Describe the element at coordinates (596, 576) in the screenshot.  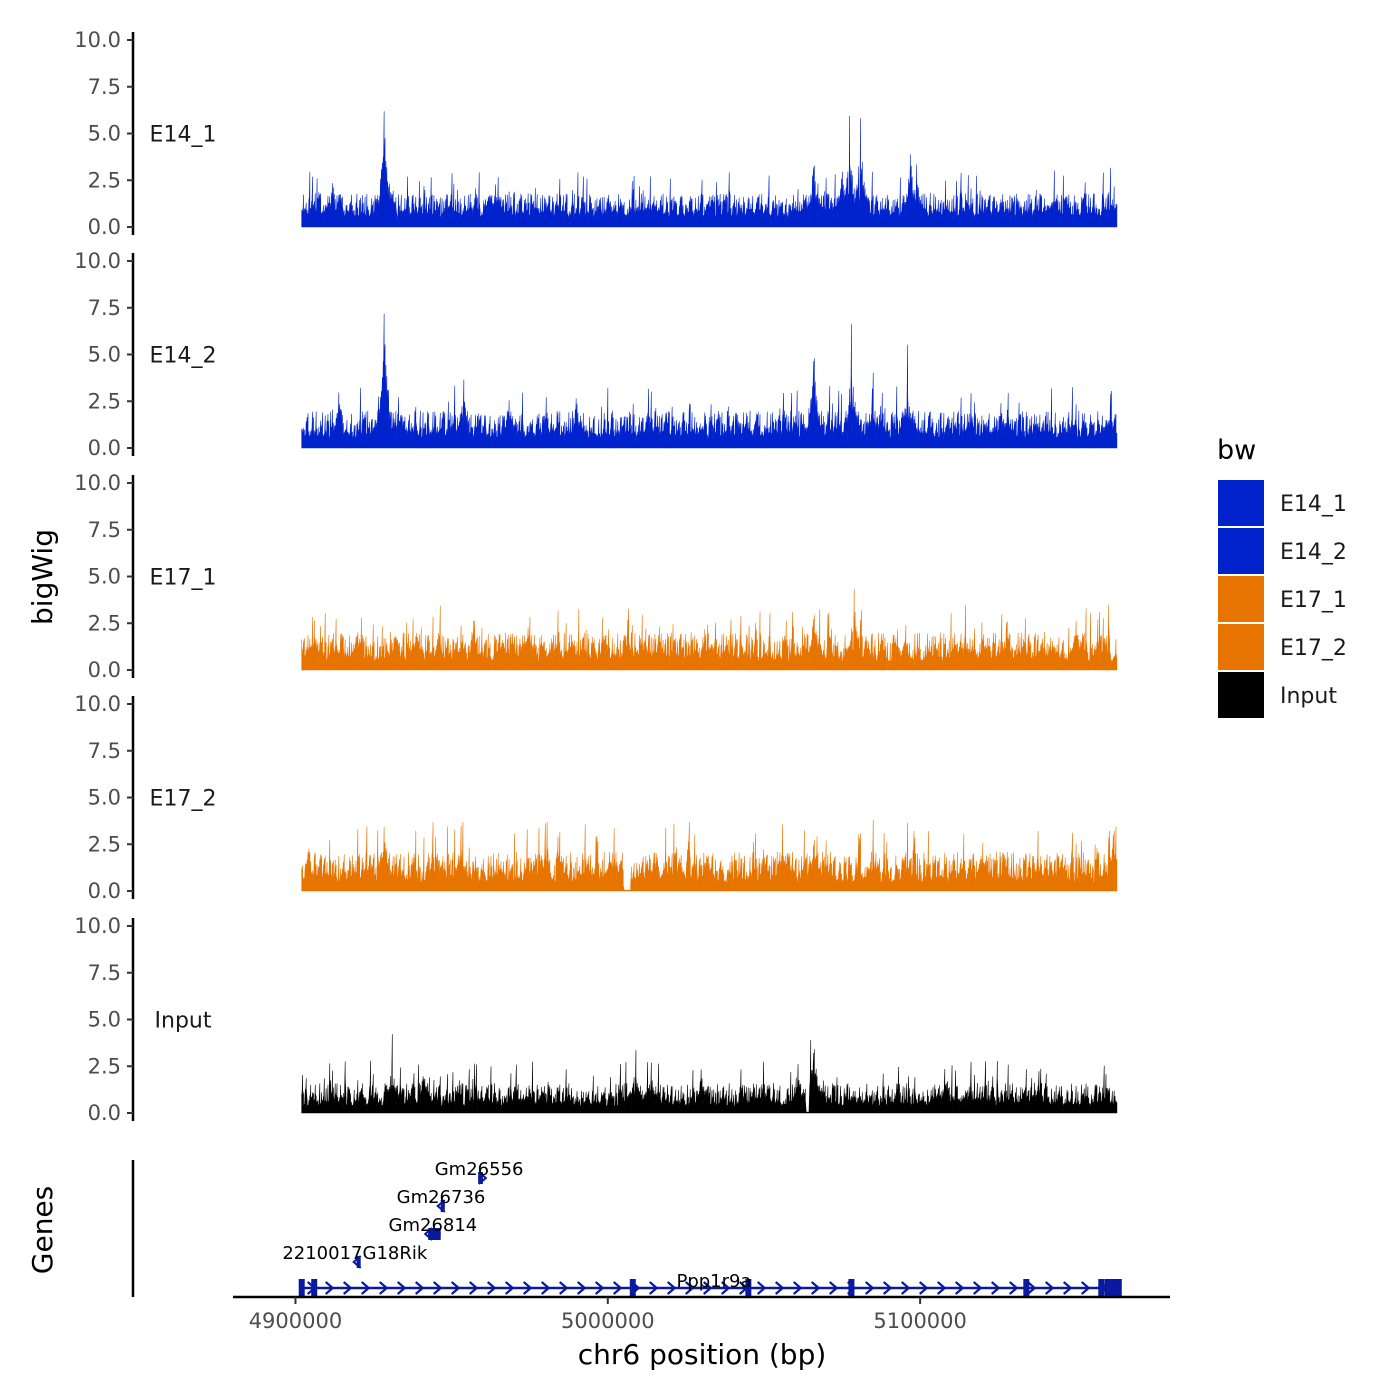
I see `track-E17_1: 0.0 2.5 5.0 7.5 10.0 E17_1` at that location.